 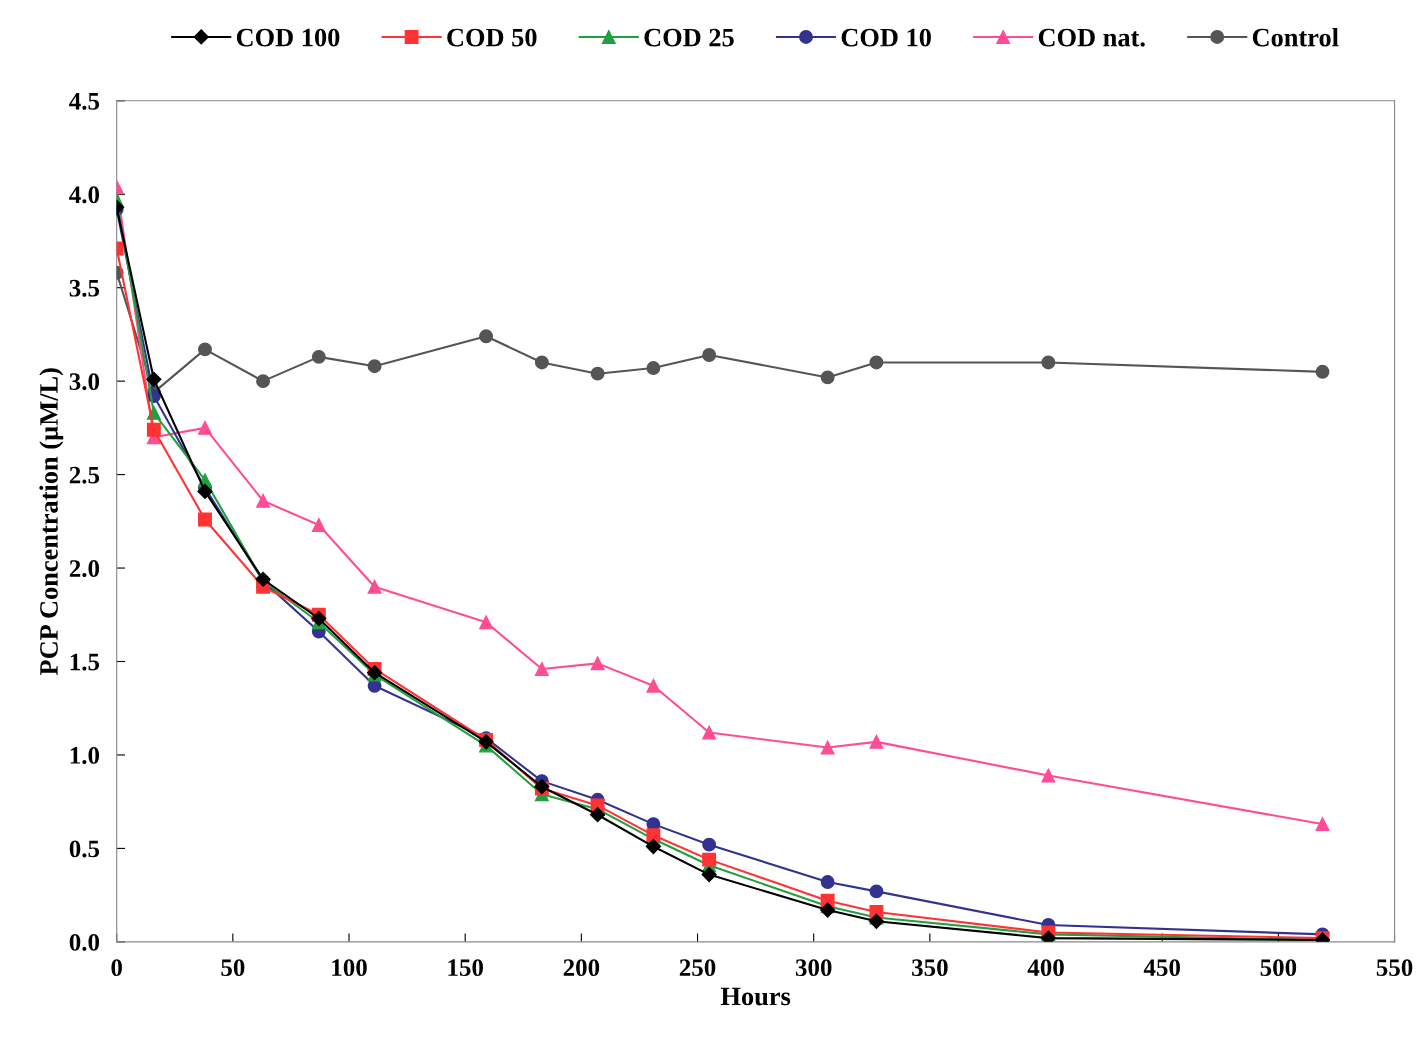 I want to click on y-tick-label: 4.0, so click(x=84, y=195).